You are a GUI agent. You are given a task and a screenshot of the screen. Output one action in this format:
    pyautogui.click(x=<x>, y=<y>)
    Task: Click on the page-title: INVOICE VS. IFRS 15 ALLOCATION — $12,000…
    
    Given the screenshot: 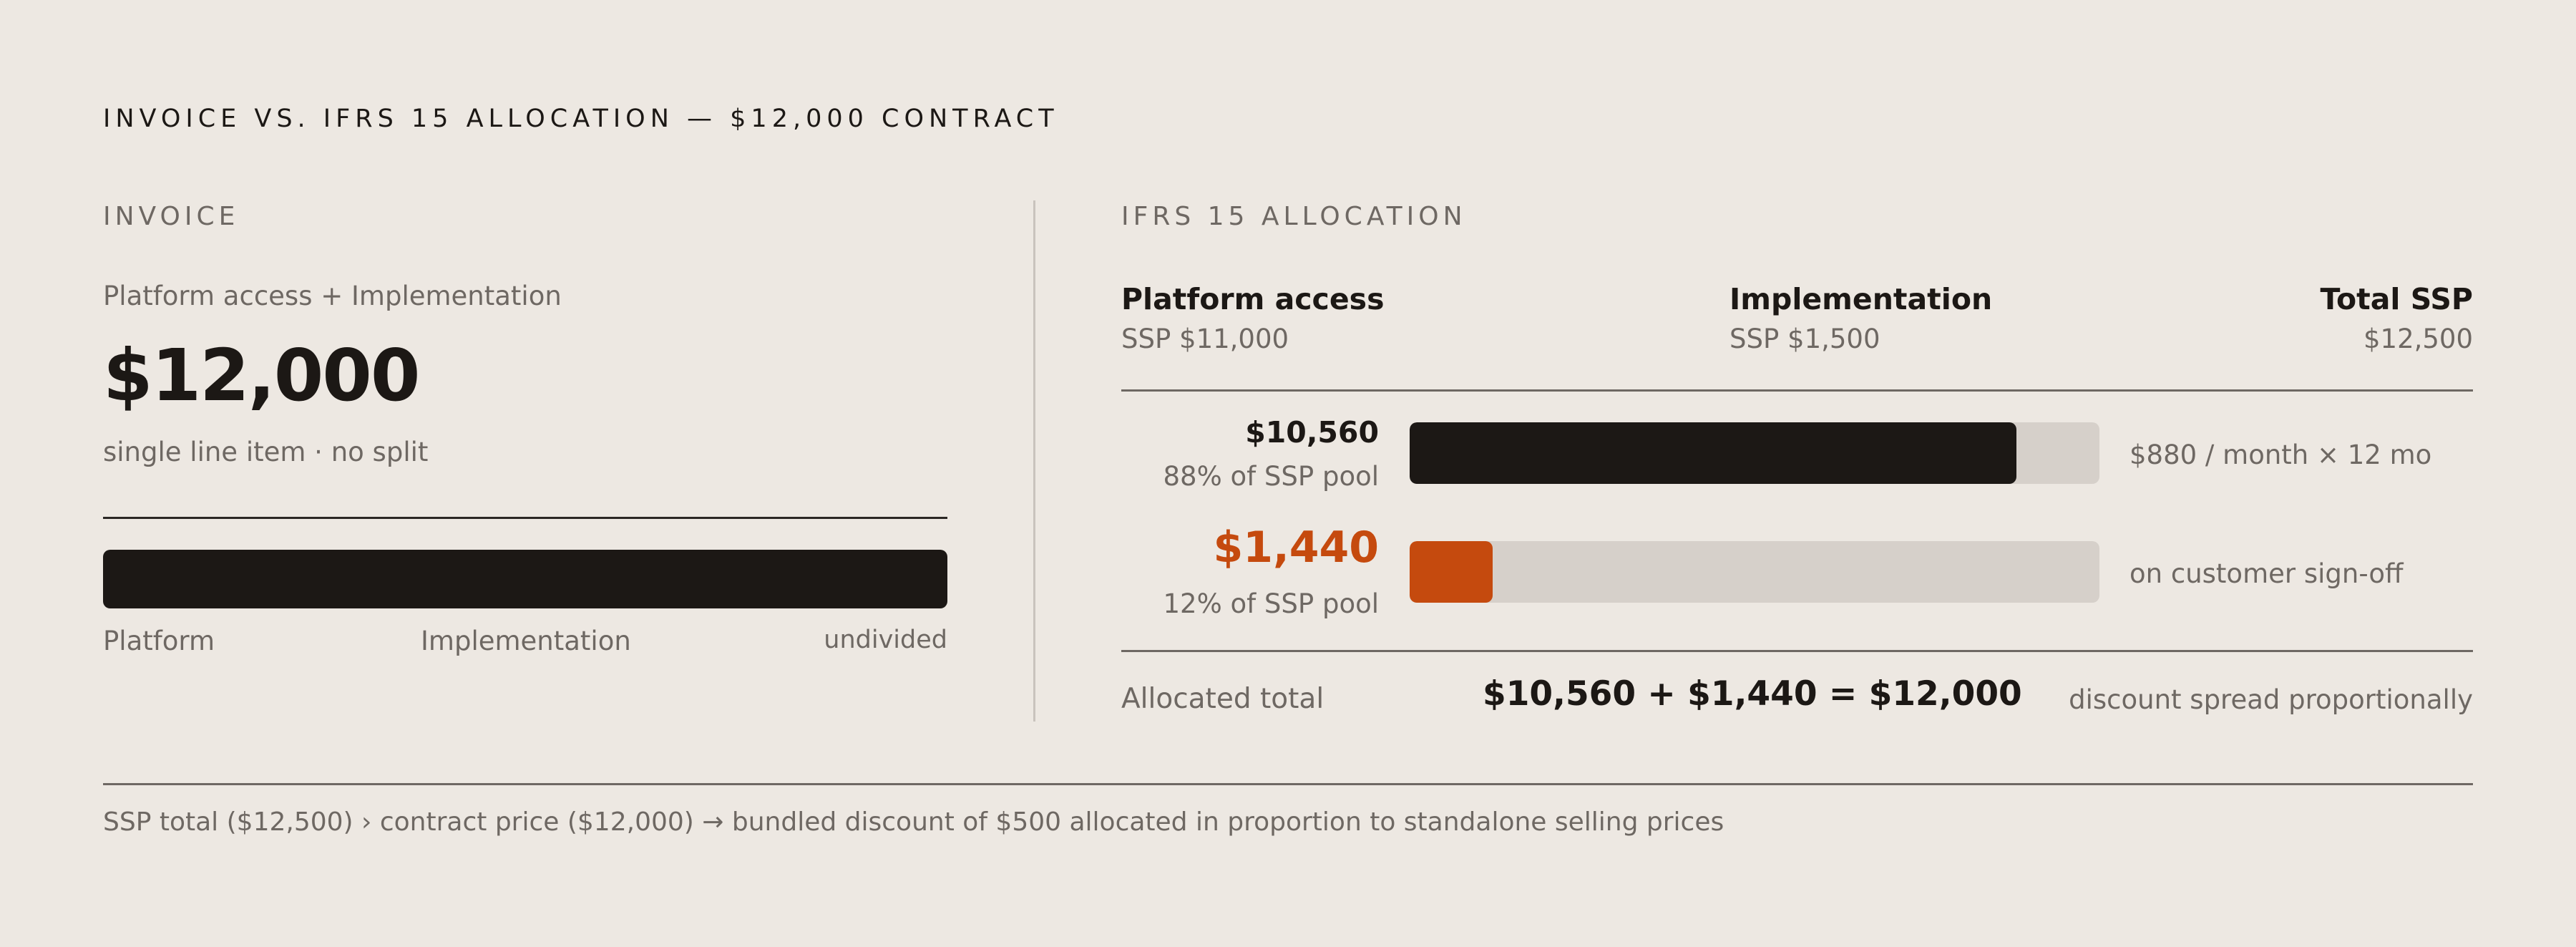 What is the action you would take?
    pyautogui.click(x=581, y=119)
    